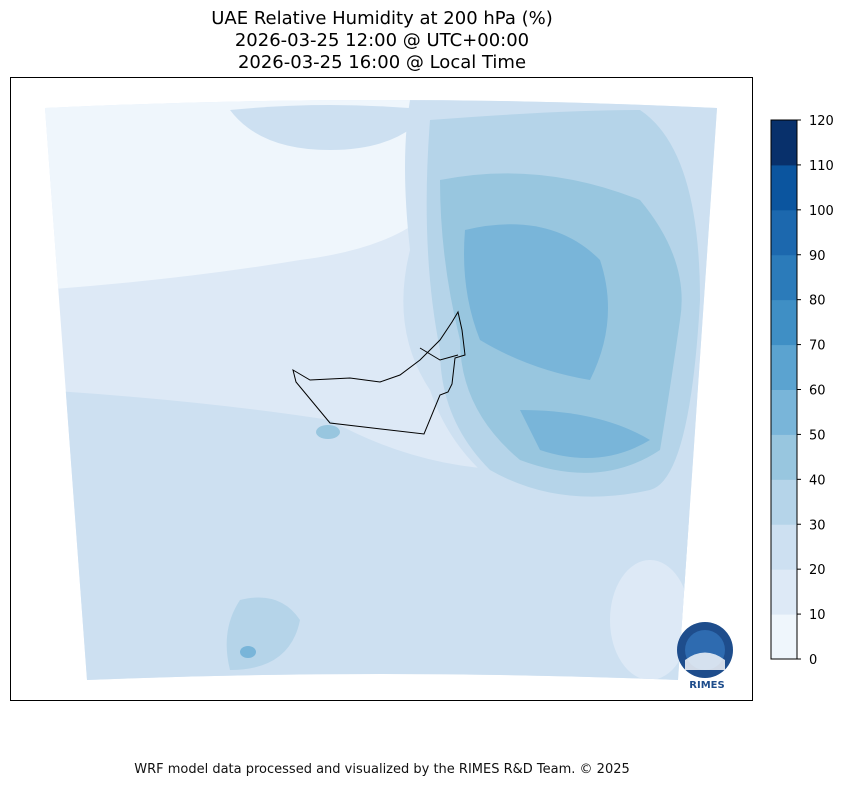 The width and height of the screenshot is (844, 788). Describe the element at coordinates (817, 570) in the screenshot. I see `colorbar-tick-label: 20` at that location.